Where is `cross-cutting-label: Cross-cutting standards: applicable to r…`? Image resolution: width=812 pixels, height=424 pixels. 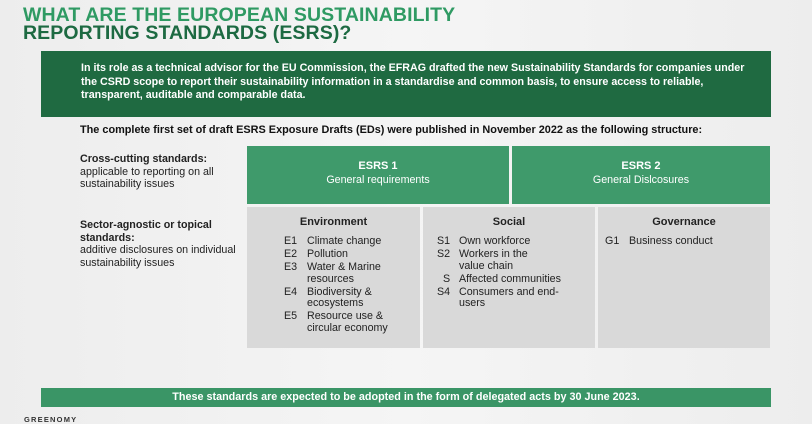
cross-cutting-label: Cross-cutting standards: applicable to r… is located at coordinates (162, 172).